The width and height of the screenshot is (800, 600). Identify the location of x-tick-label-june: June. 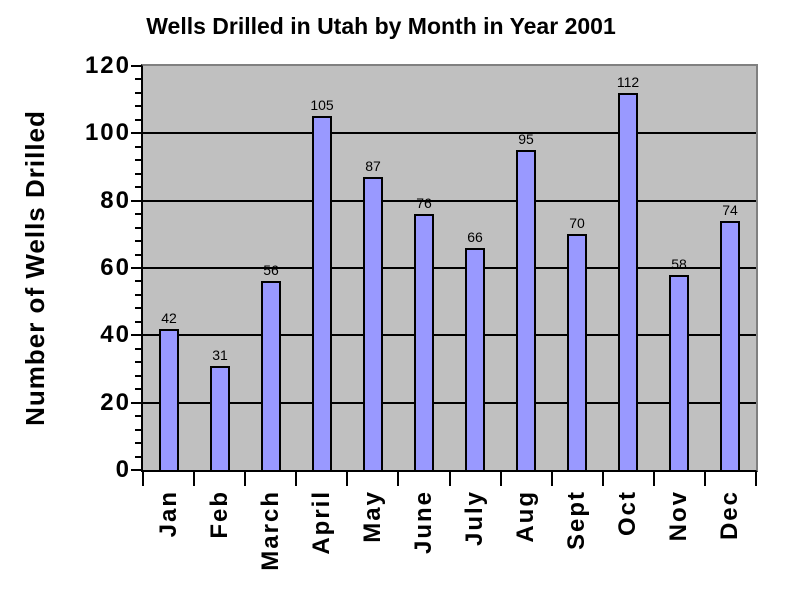
(423, 522).